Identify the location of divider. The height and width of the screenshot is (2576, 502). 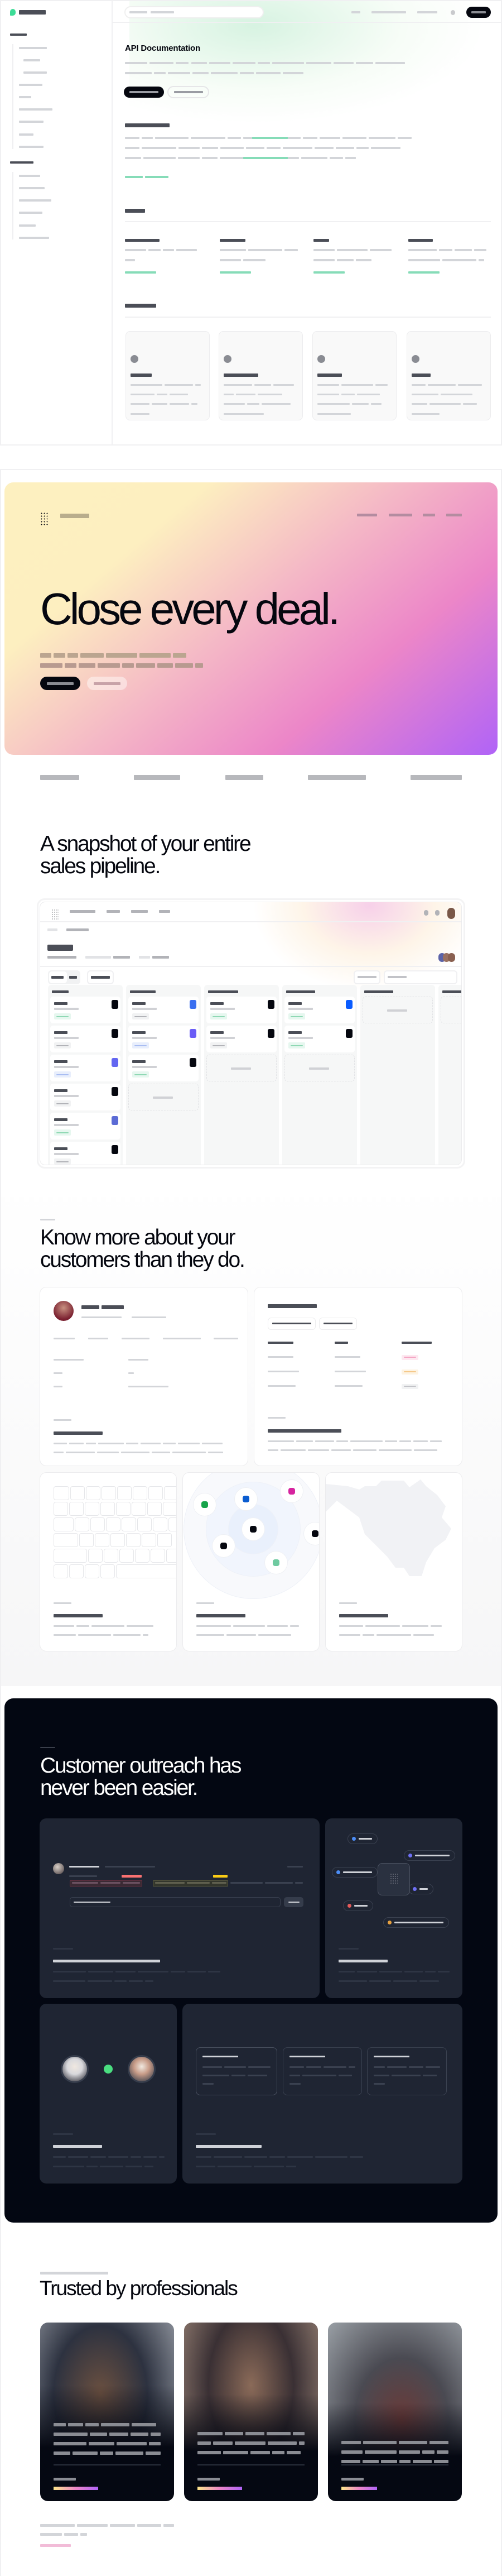
(395, 2464).